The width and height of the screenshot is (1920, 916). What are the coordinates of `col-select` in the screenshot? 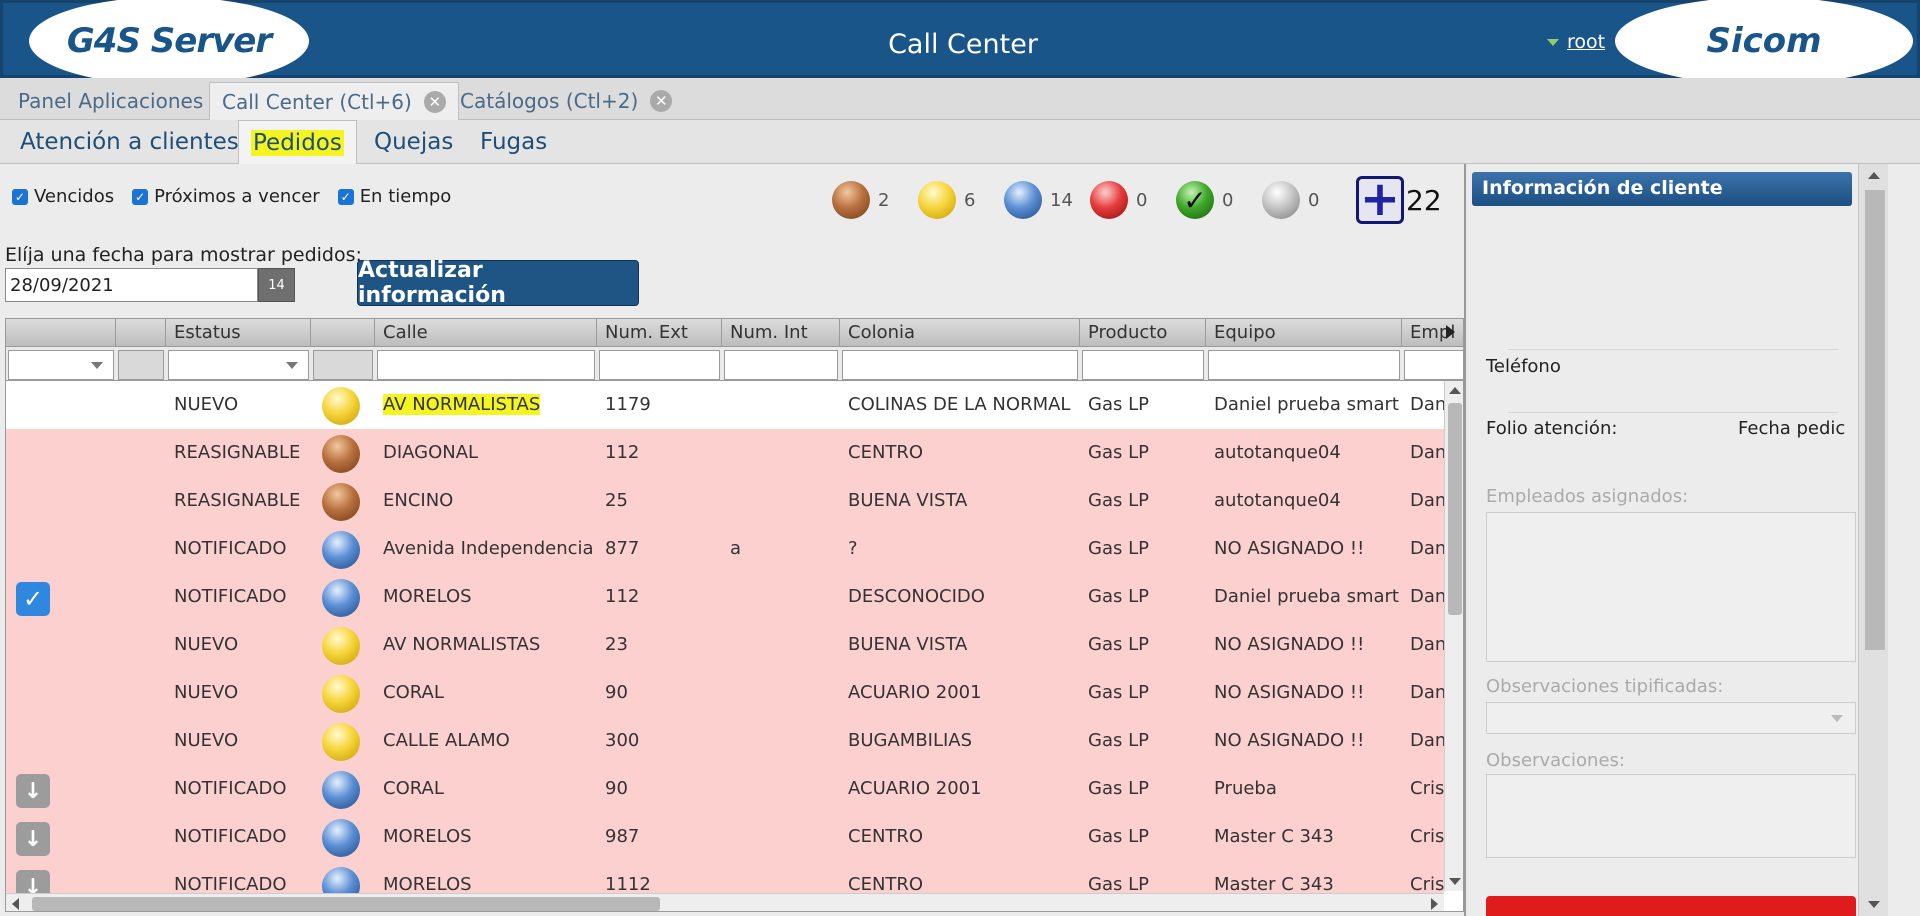 It's located at (61, 333).